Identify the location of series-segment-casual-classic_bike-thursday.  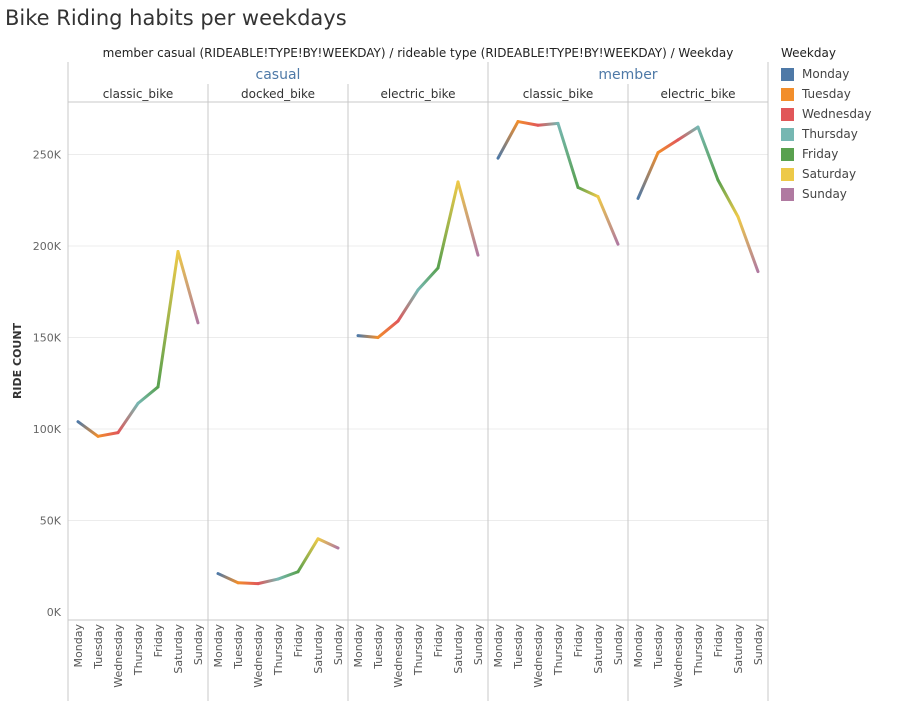
(148, 395).